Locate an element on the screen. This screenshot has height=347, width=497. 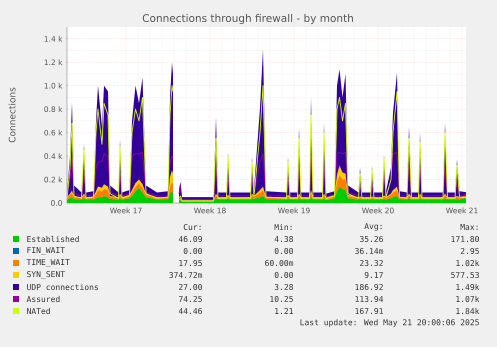
text: Min: is located at coordinates (283, 227).